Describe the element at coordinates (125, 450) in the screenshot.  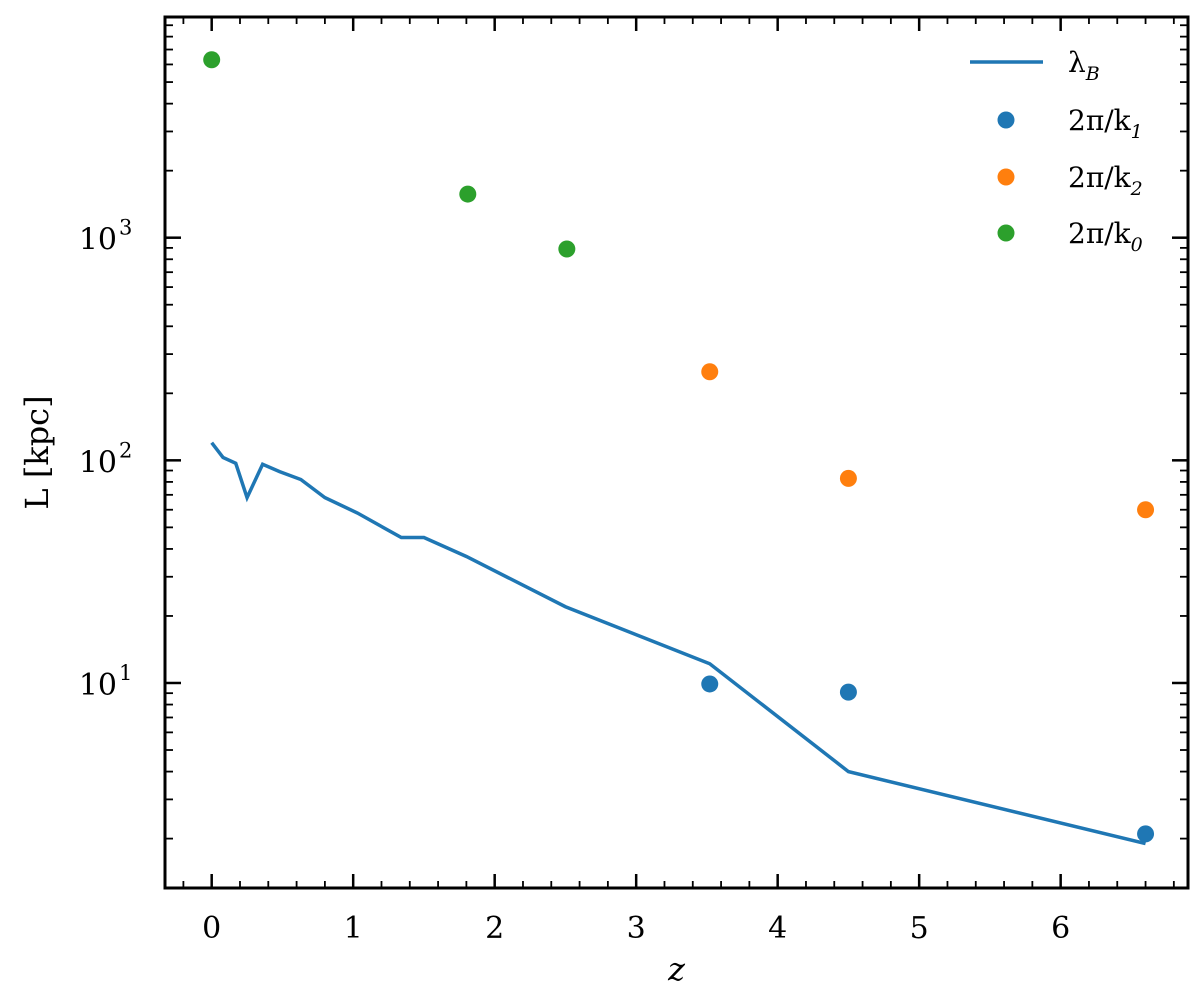
I see `y-tick-exponent: 2` at that location.